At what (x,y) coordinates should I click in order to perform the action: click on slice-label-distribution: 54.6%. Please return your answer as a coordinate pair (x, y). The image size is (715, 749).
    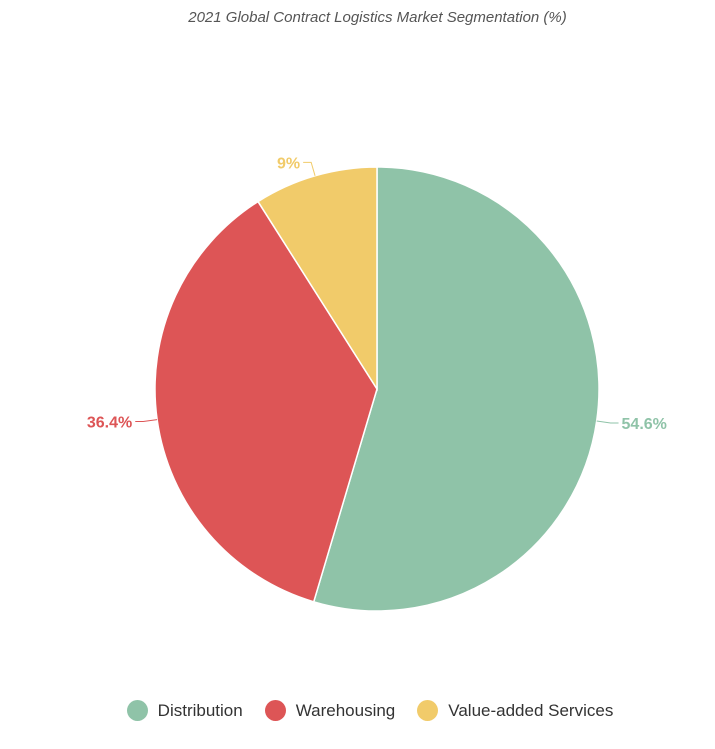
    Looking at the image, I should click on (644, 424).